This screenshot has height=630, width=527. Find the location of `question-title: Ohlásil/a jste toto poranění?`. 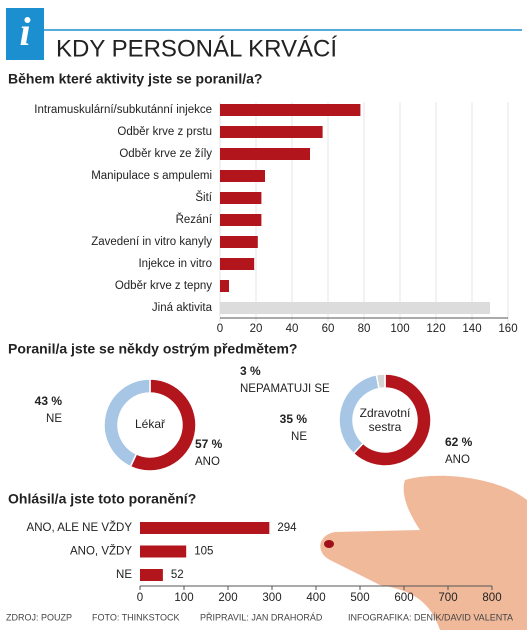

question-title: Ohlásil/a jste toto poranění? is located at coordinates (102, 499).